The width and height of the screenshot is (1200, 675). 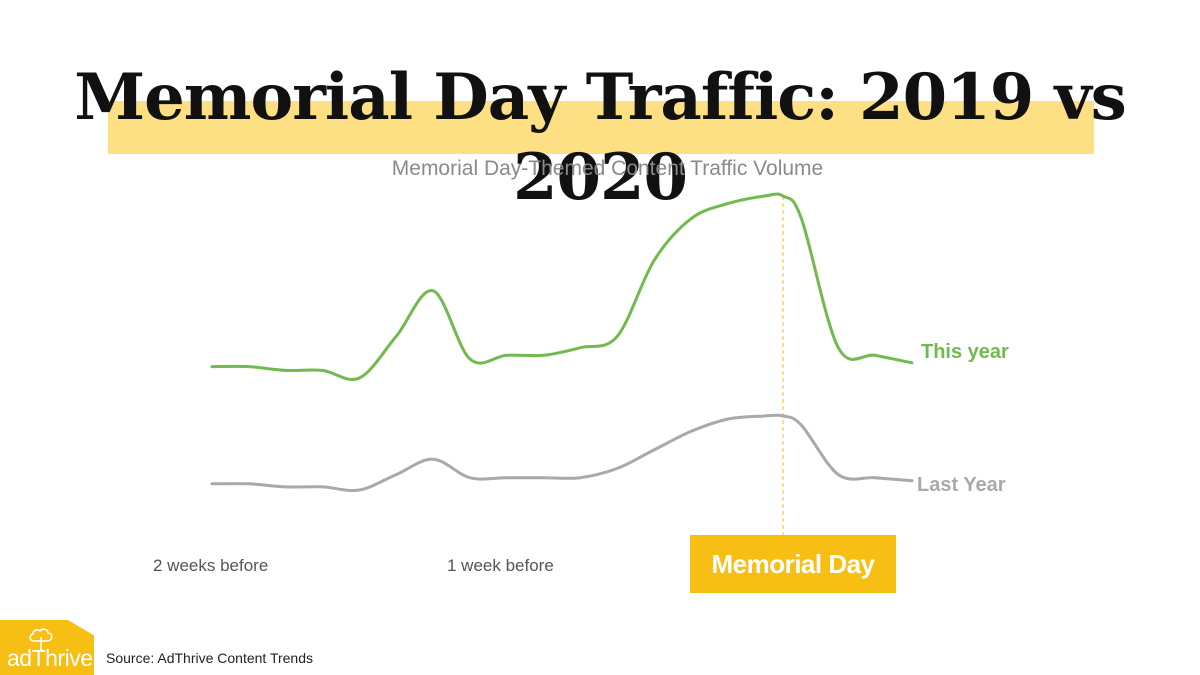 What do you see at coordinates (793, 564) in the screenshot?
I see `memorial-day-badge: Memorial Day` at bounding box center [793, 564].